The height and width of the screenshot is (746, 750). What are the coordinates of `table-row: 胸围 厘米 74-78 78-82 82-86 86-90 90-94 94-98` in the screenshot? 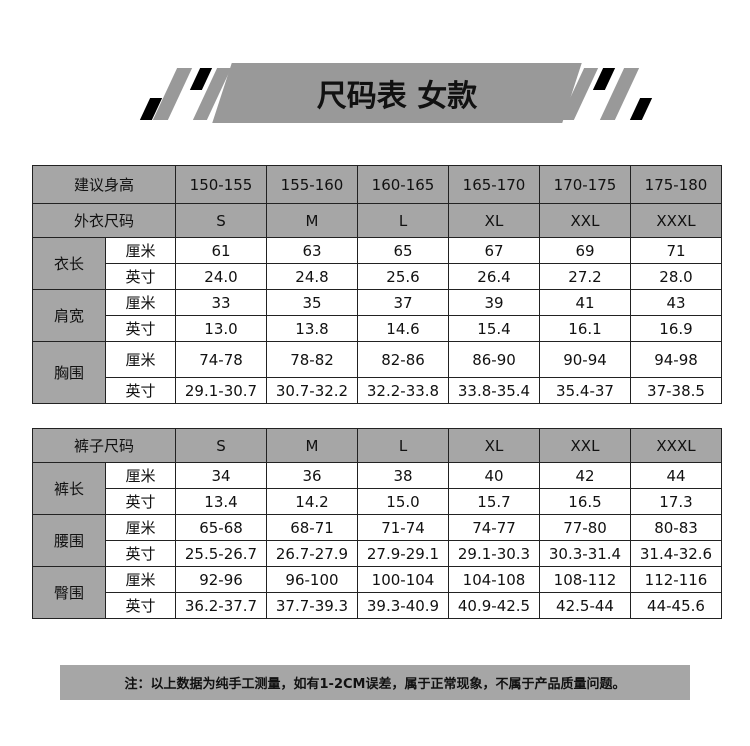 It's located at (377, 372).